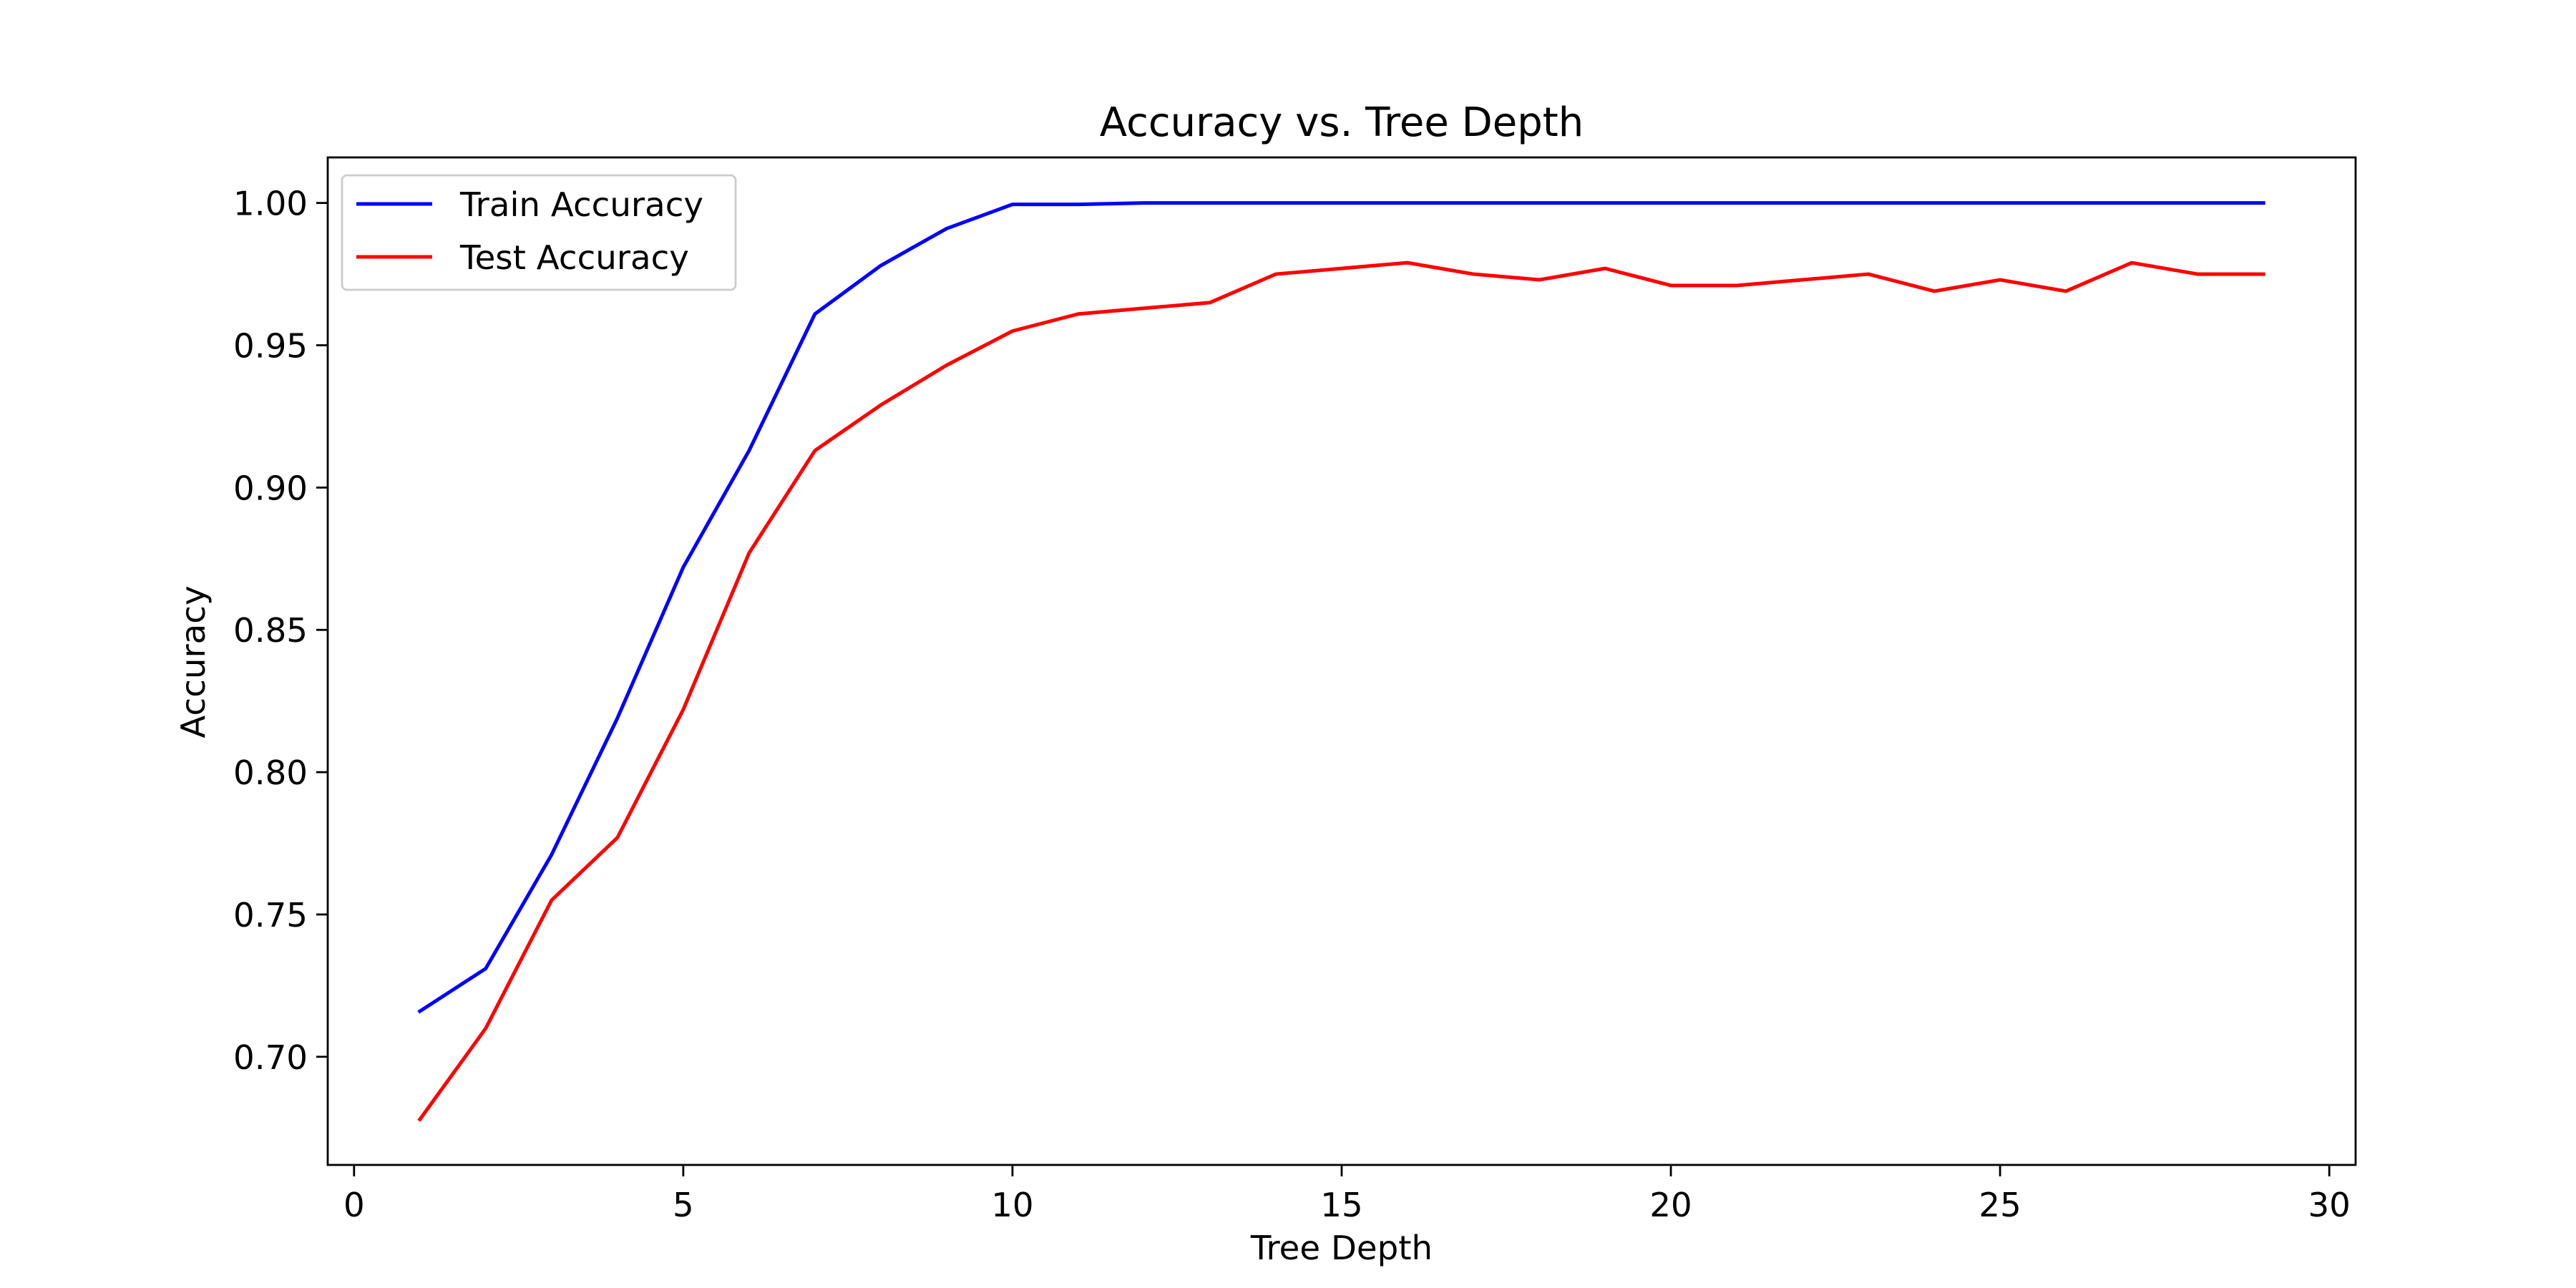  Describe the element at coordinates (1012, 1205) in the screenshot. I see `x-tick-label: 10` at that location.